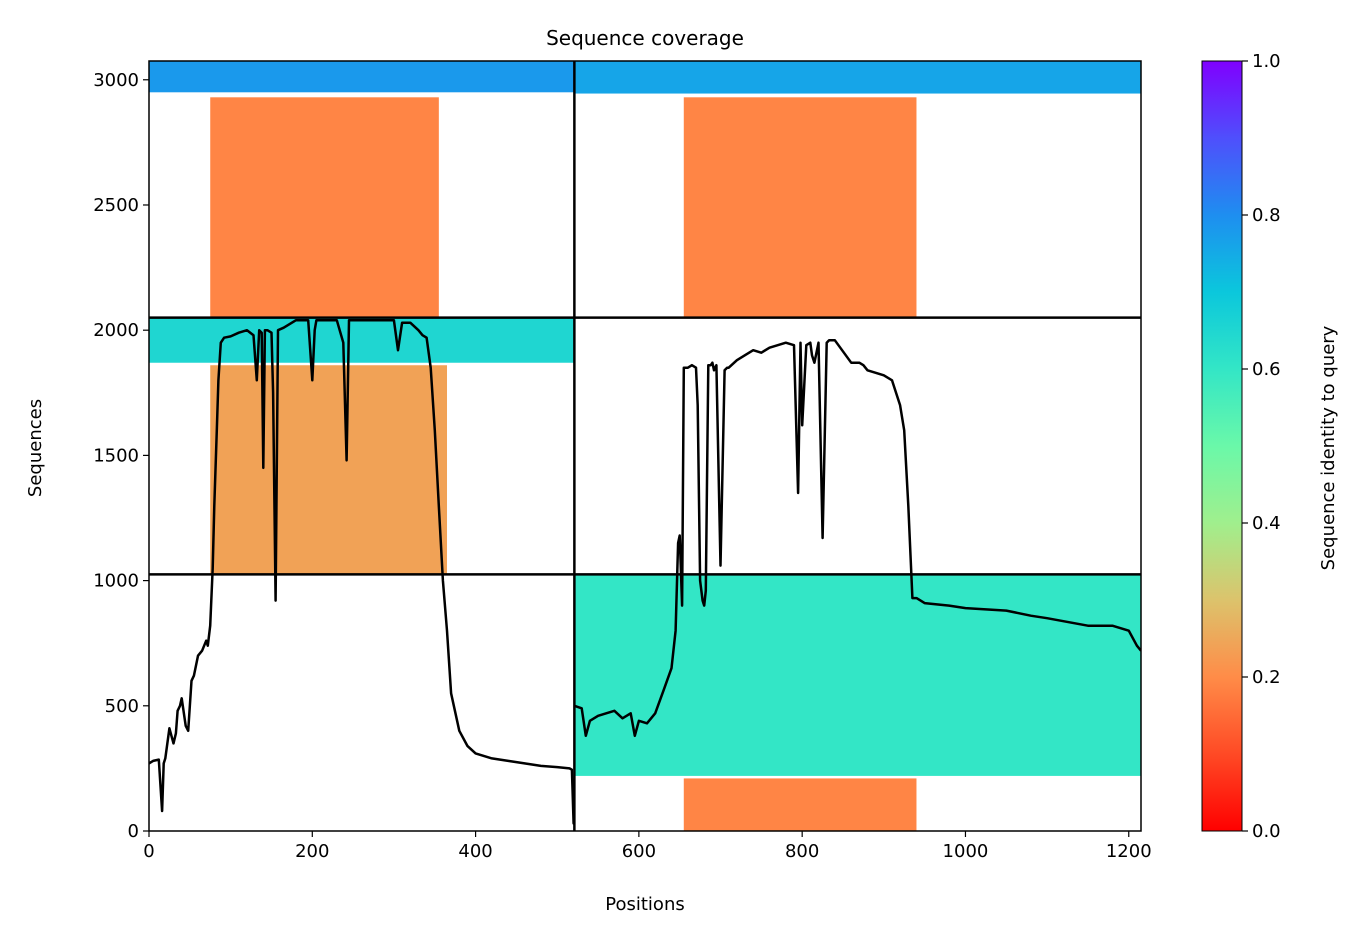 The height and width of the screenshot is (943, 1364). Describe the element at coordinates (362, 77) in the screenshot. I see `heatmap-block-chain1-query-cluster` at that location.